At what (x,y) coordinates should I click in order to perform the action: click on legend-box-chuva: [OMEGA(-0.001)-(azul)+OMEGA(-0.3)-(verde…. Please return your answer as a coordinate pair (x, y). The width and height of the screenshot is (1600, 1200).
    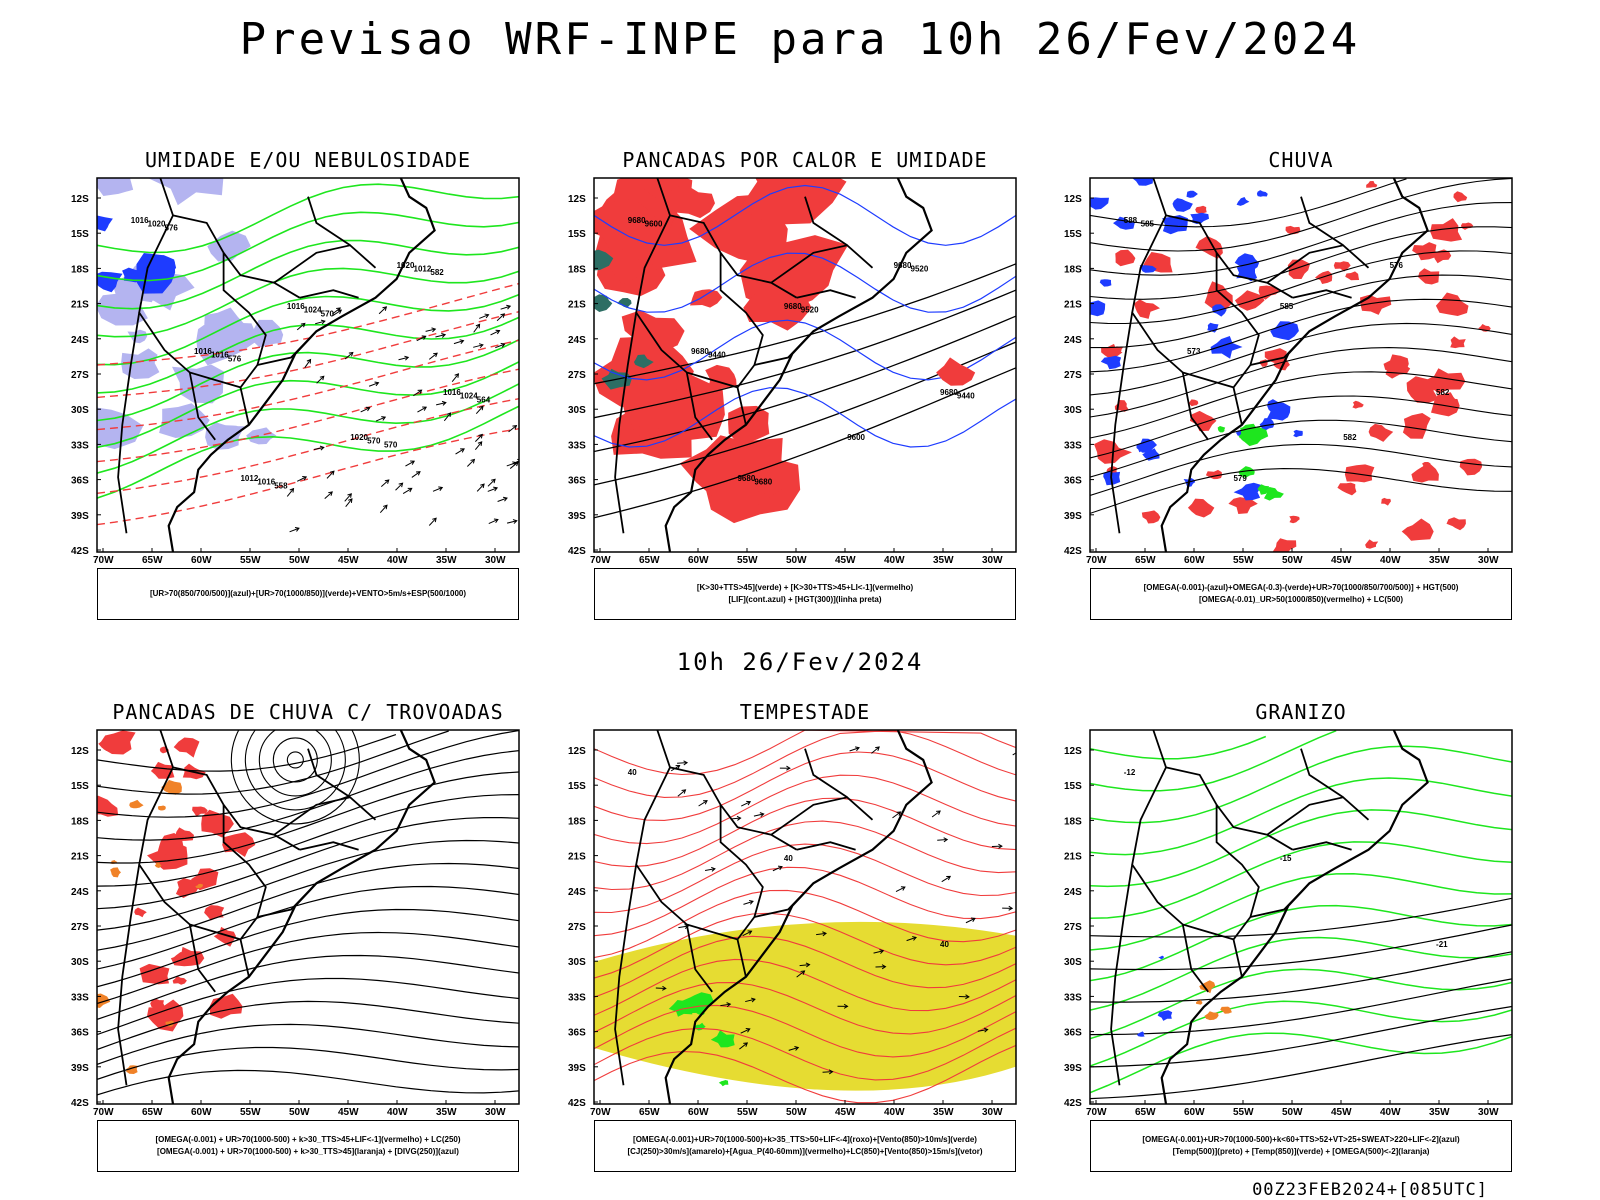
    Looking at the image, I should click on (1301, 594).